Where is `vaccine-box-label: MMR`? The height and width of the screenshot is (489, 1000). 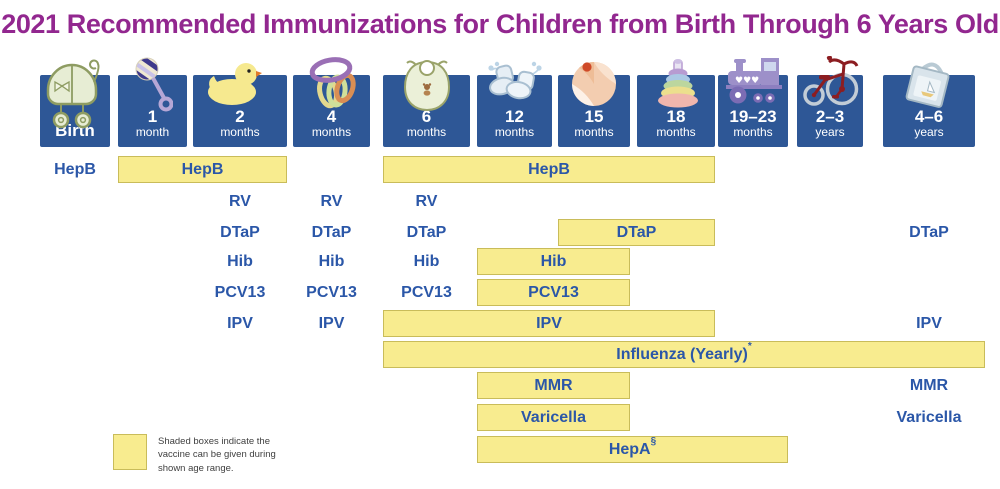 vaccine-box-label: MMR is located at coordinates (553, 385).